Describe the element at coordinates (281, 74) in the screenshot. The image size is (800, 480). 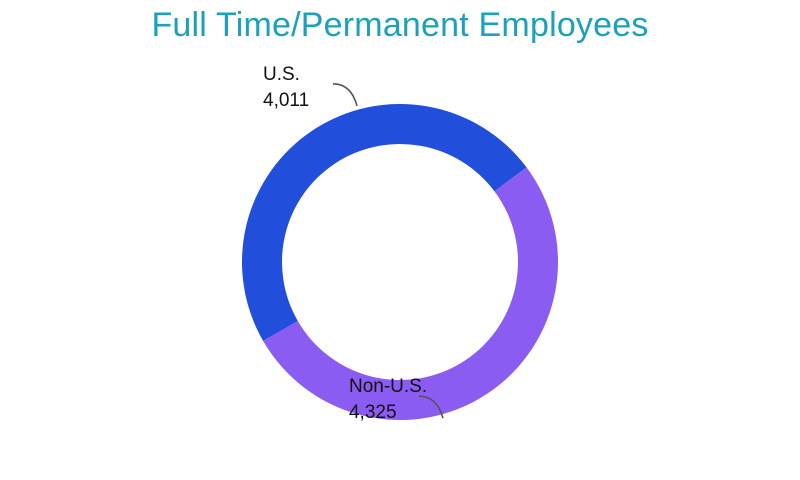
I see `slice-label-u-s: U.S.` at that location.